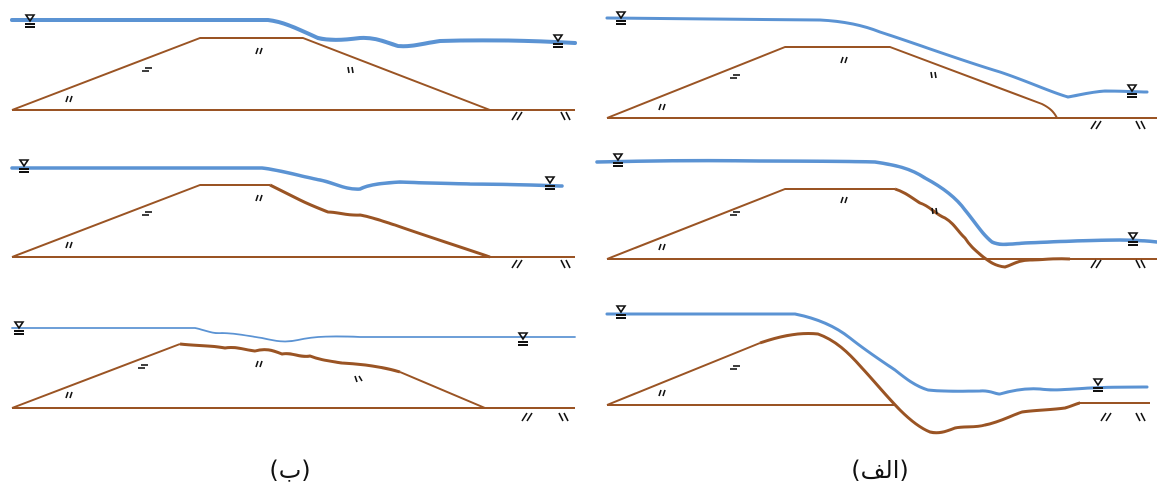 The height and width of the screenshot is (489, 1157). I want to click on caption-left: (ب), so click(289, 470).